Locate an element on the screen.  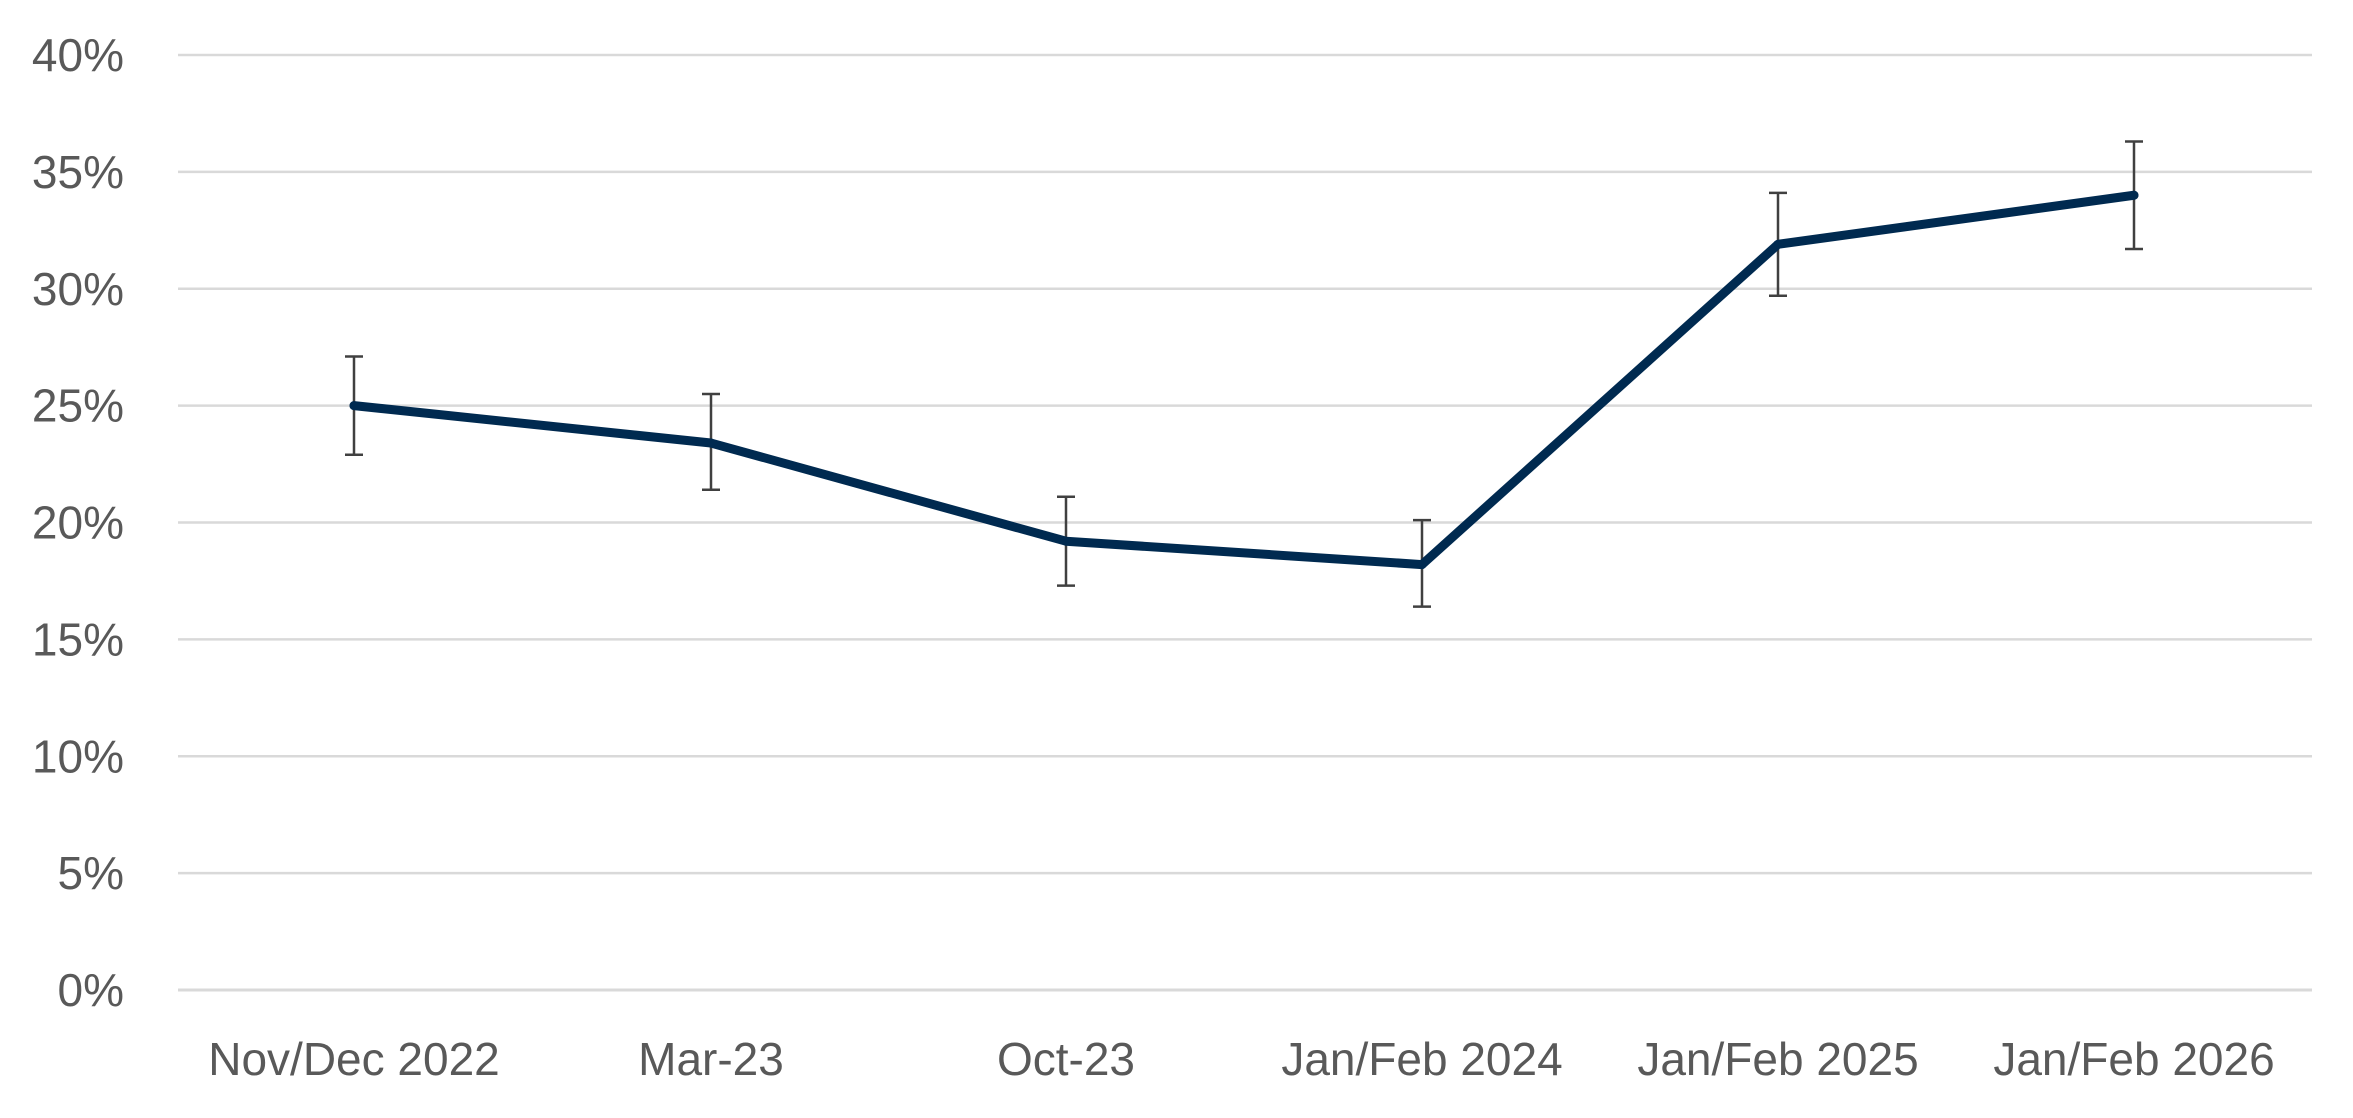
x-tick-label: Nov/Dec 2022 is located at coordinates (354, 1059).